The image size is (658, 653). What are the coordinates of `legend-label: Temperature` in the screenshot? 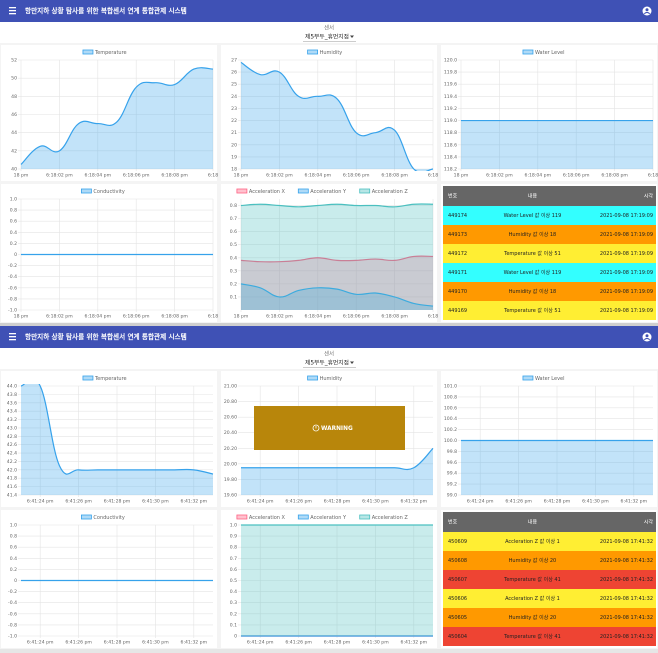 It's located at (110, 379).